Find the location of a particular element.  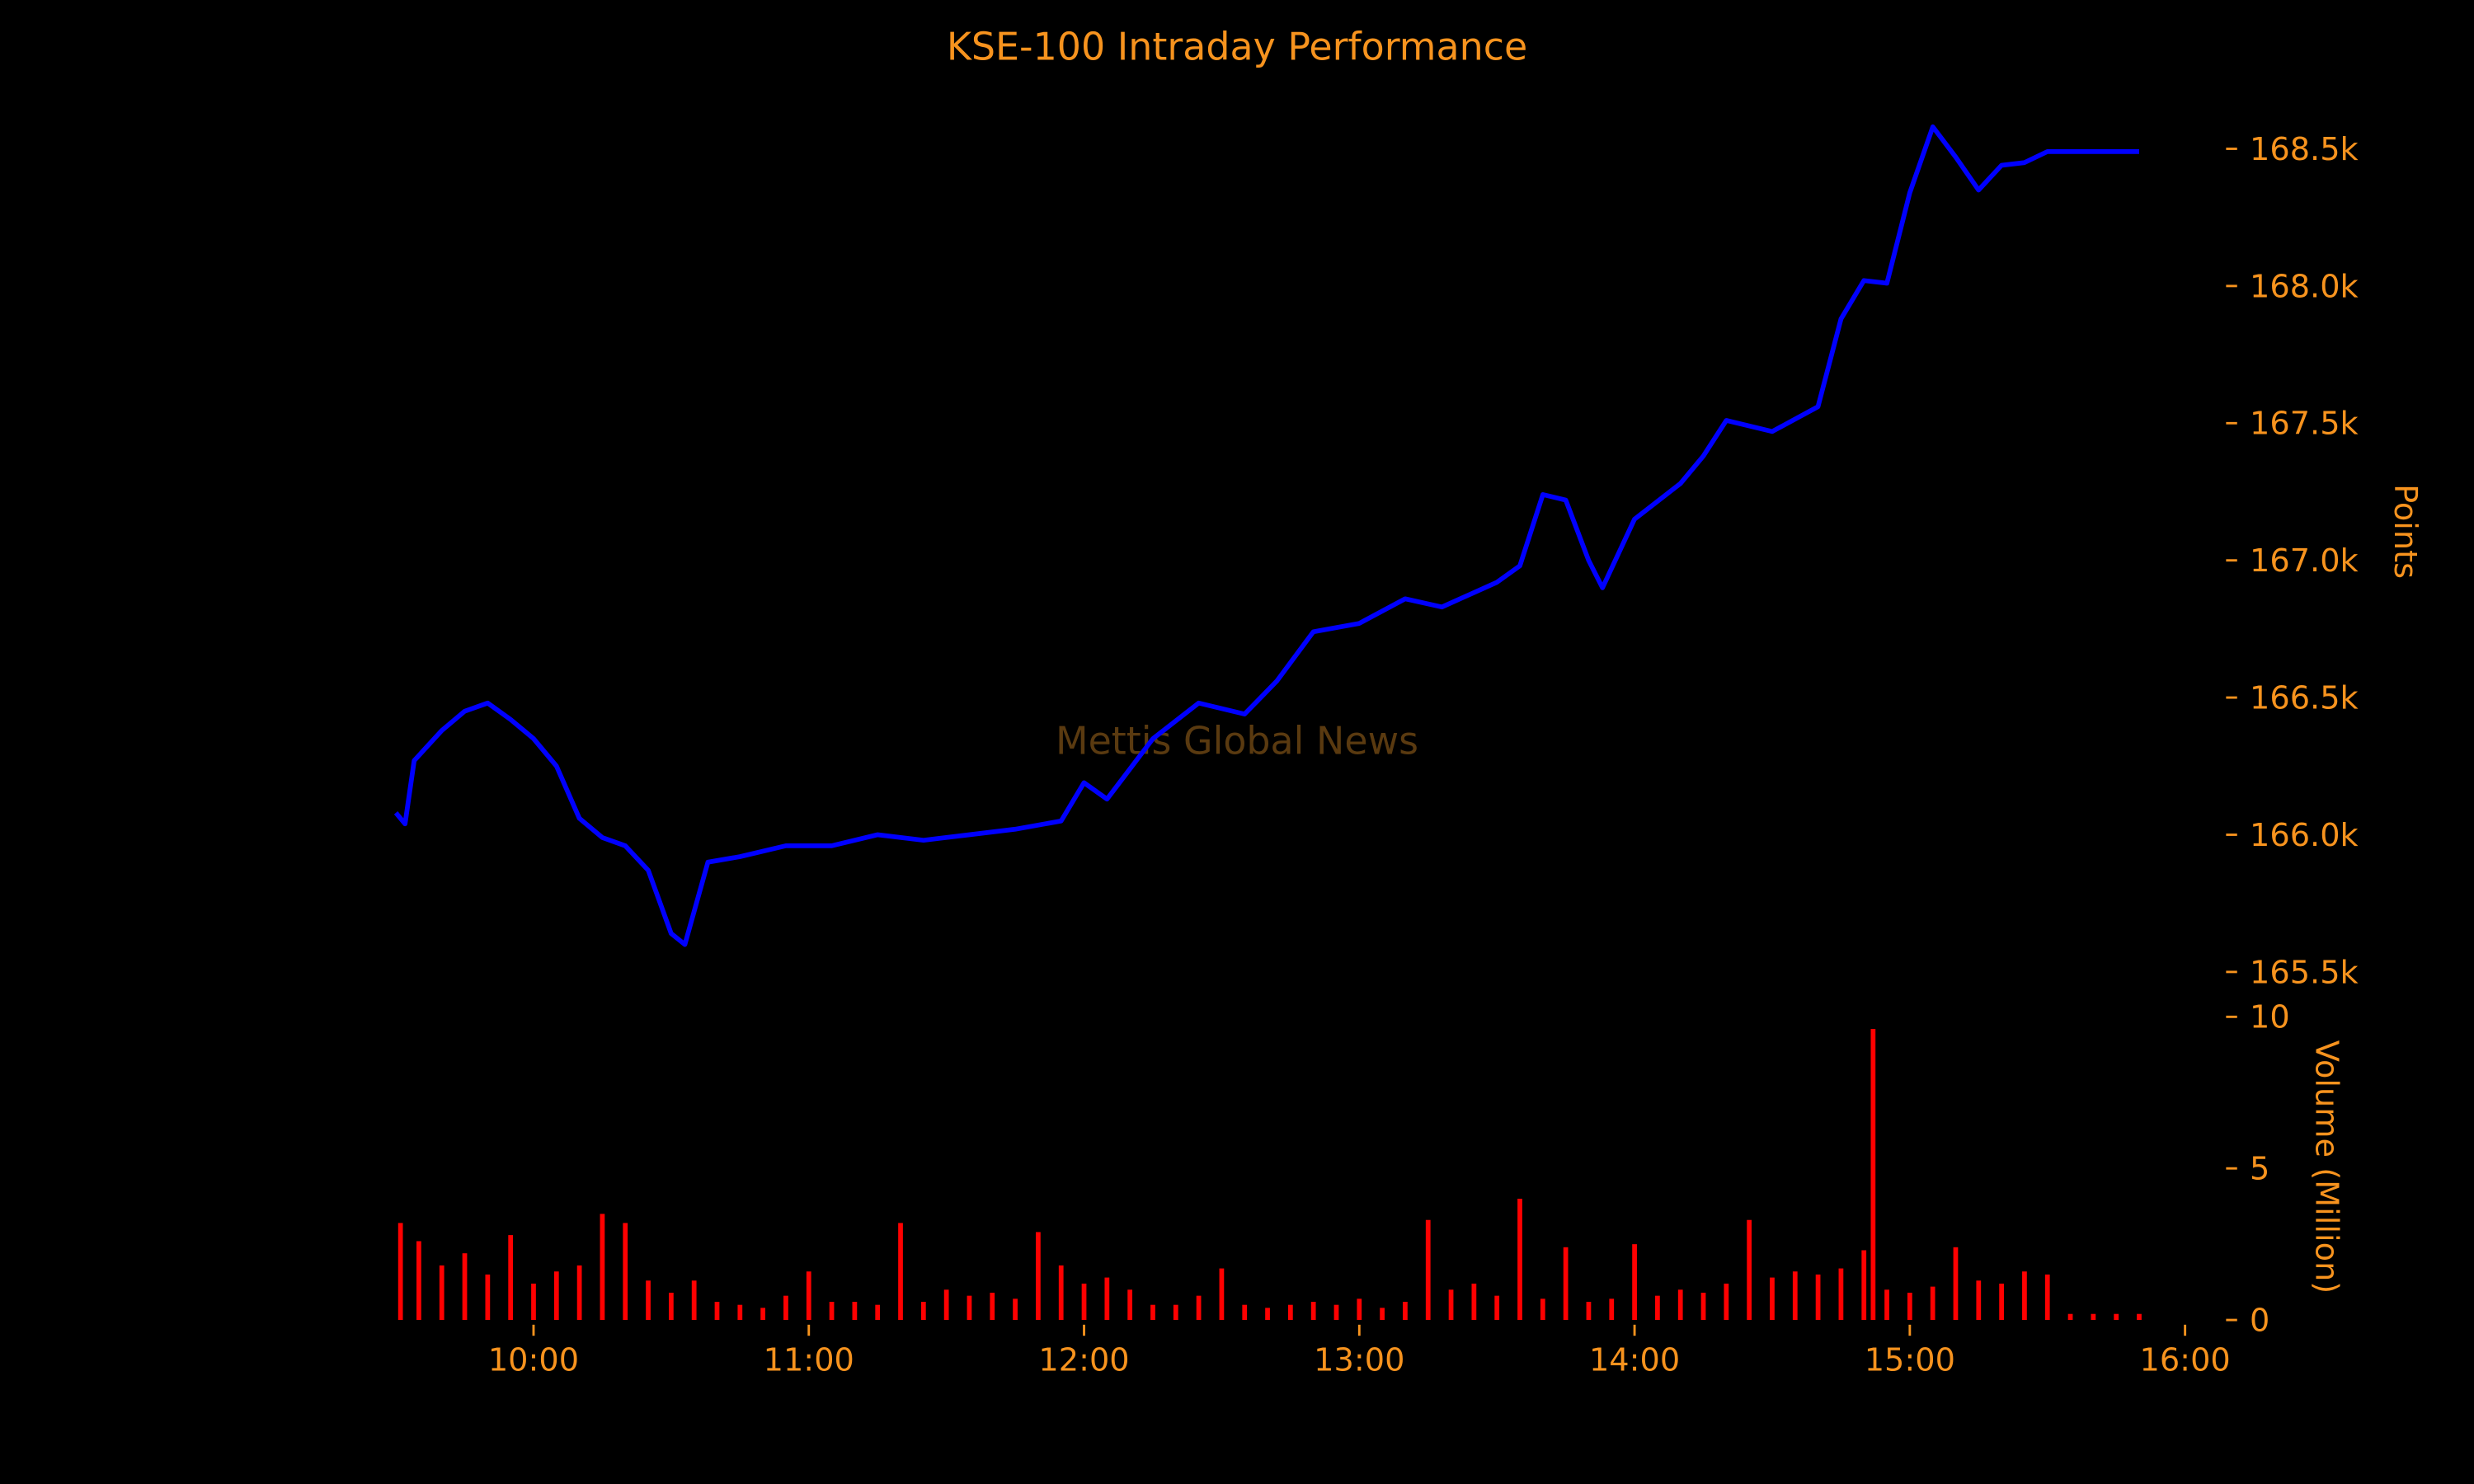

y-tick-label: 168.5k is located at coordinates (2304, 149).